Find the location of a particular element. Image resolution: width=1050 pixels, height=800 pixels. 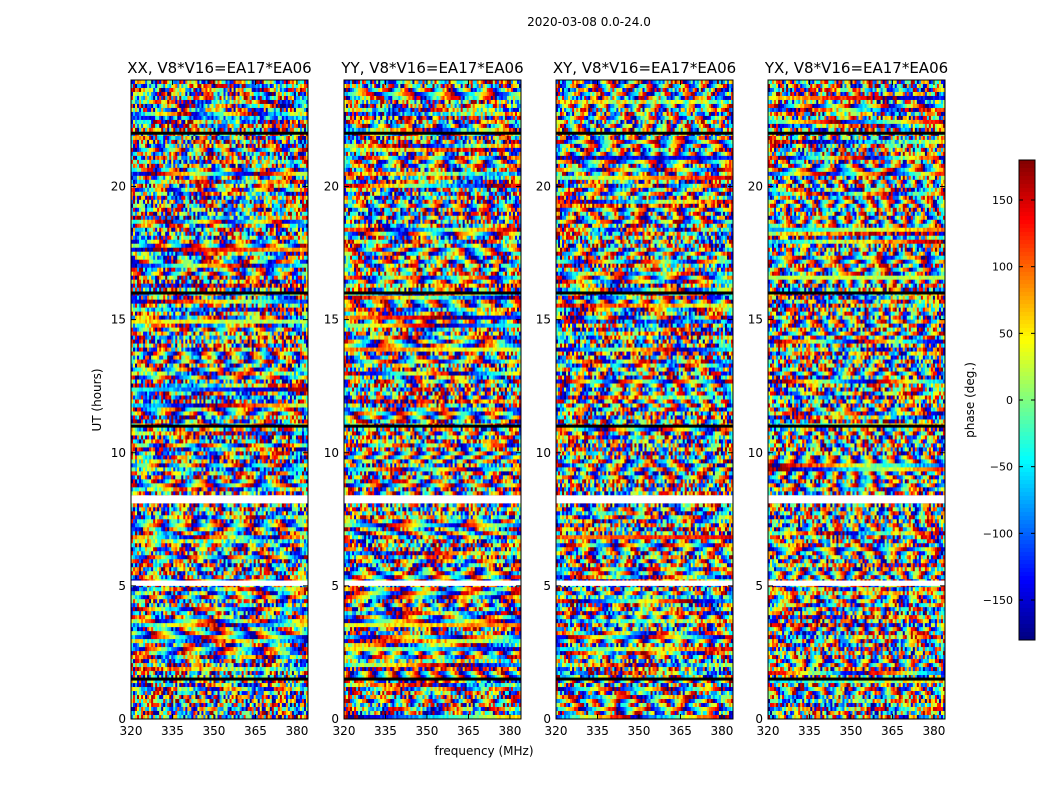

colorbar-tick-label: 150 is located at coordinates (1002, 200).